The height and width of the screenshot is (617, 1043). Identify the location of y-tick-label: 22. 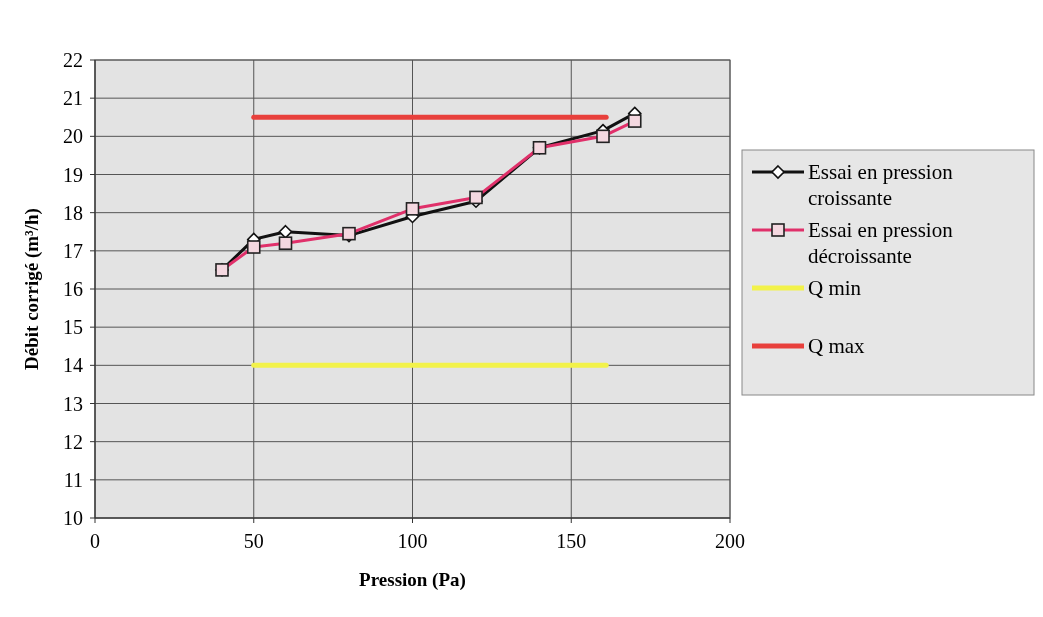
(73, 60).